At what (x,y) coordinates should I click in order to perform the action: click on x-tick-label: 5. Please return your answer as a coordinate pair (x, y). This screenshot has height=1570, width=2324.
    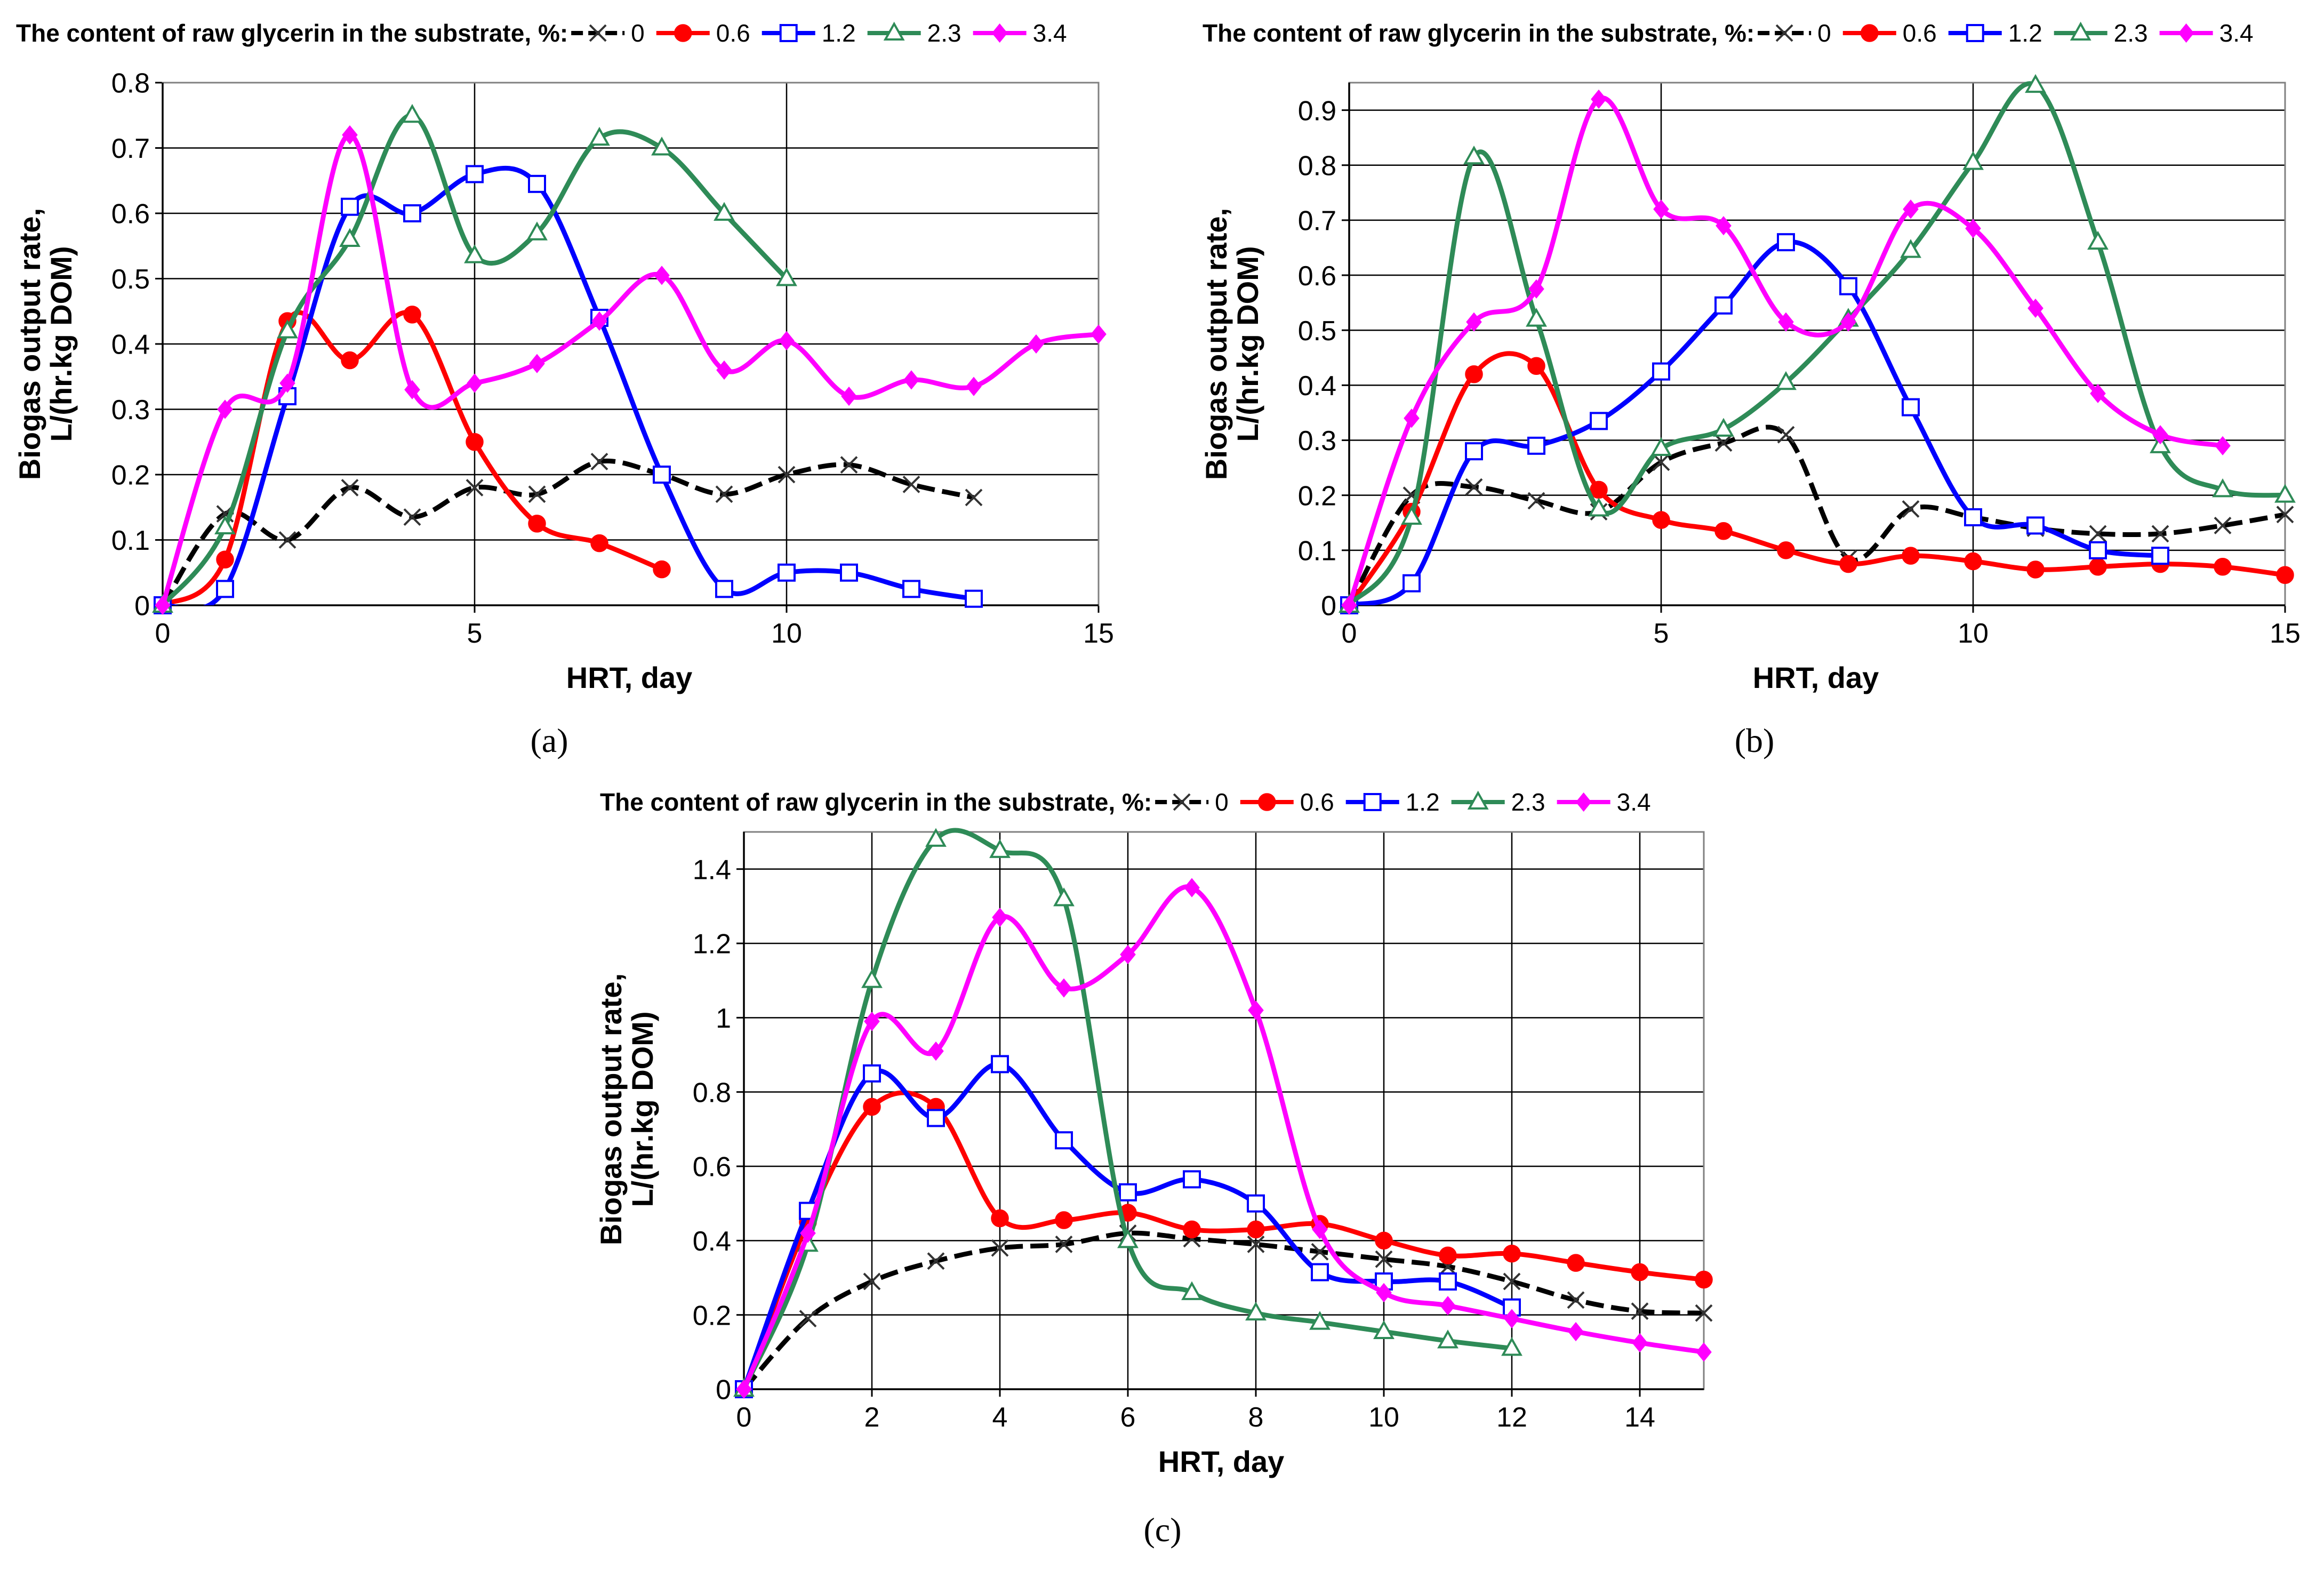
    Looking at the image, I should click on (1661, 633).